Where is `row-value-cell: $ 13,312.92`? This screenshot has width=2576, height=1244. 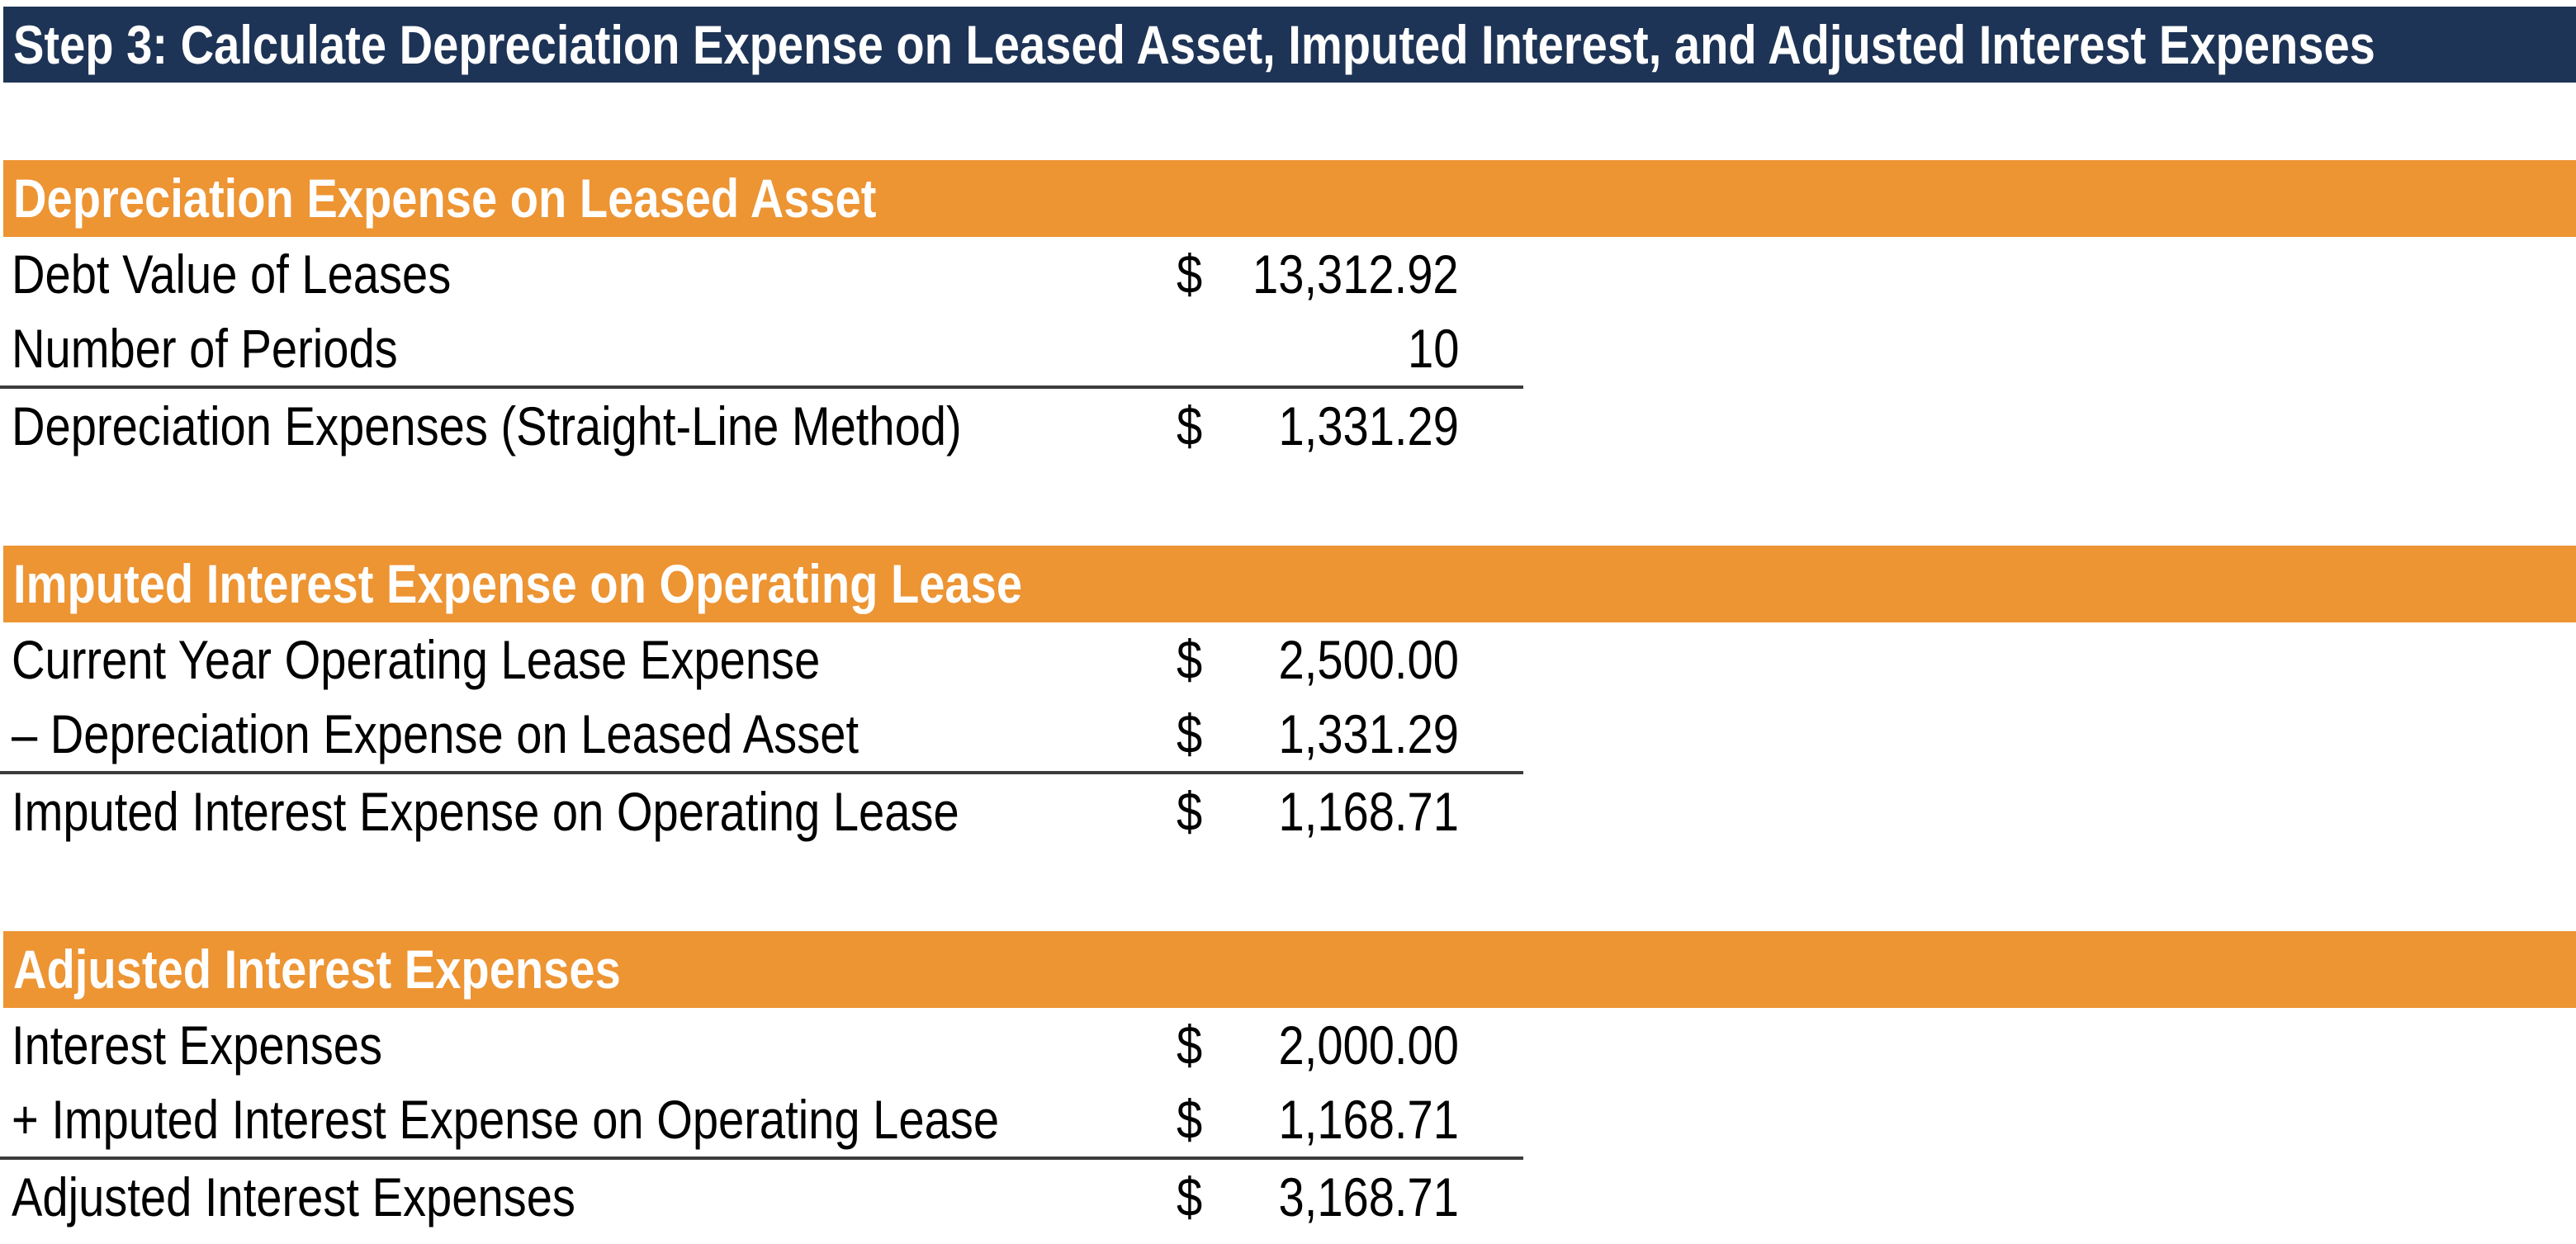 row-value-cell: $ 13,312.92 is located at coordinates (1350, 274).